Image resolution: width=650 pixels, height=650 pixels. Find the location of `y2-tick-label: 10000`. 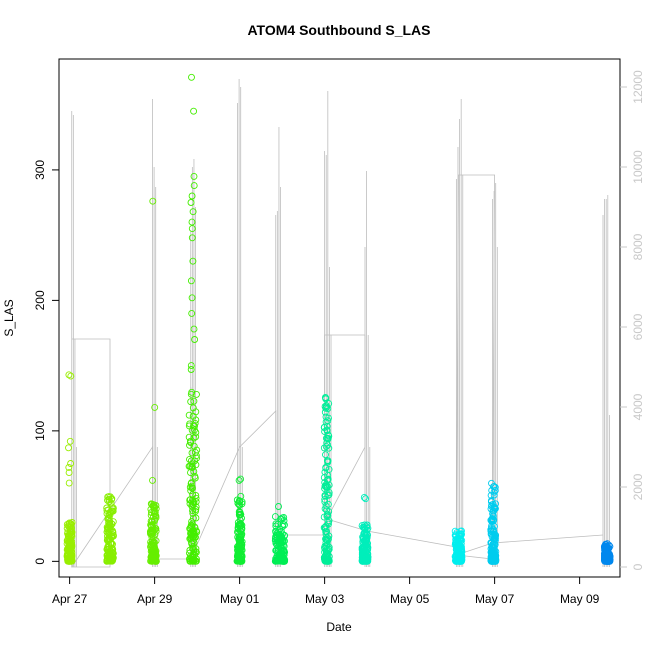

y2-tick-label: 10000 is located at coordinates (638, 167).